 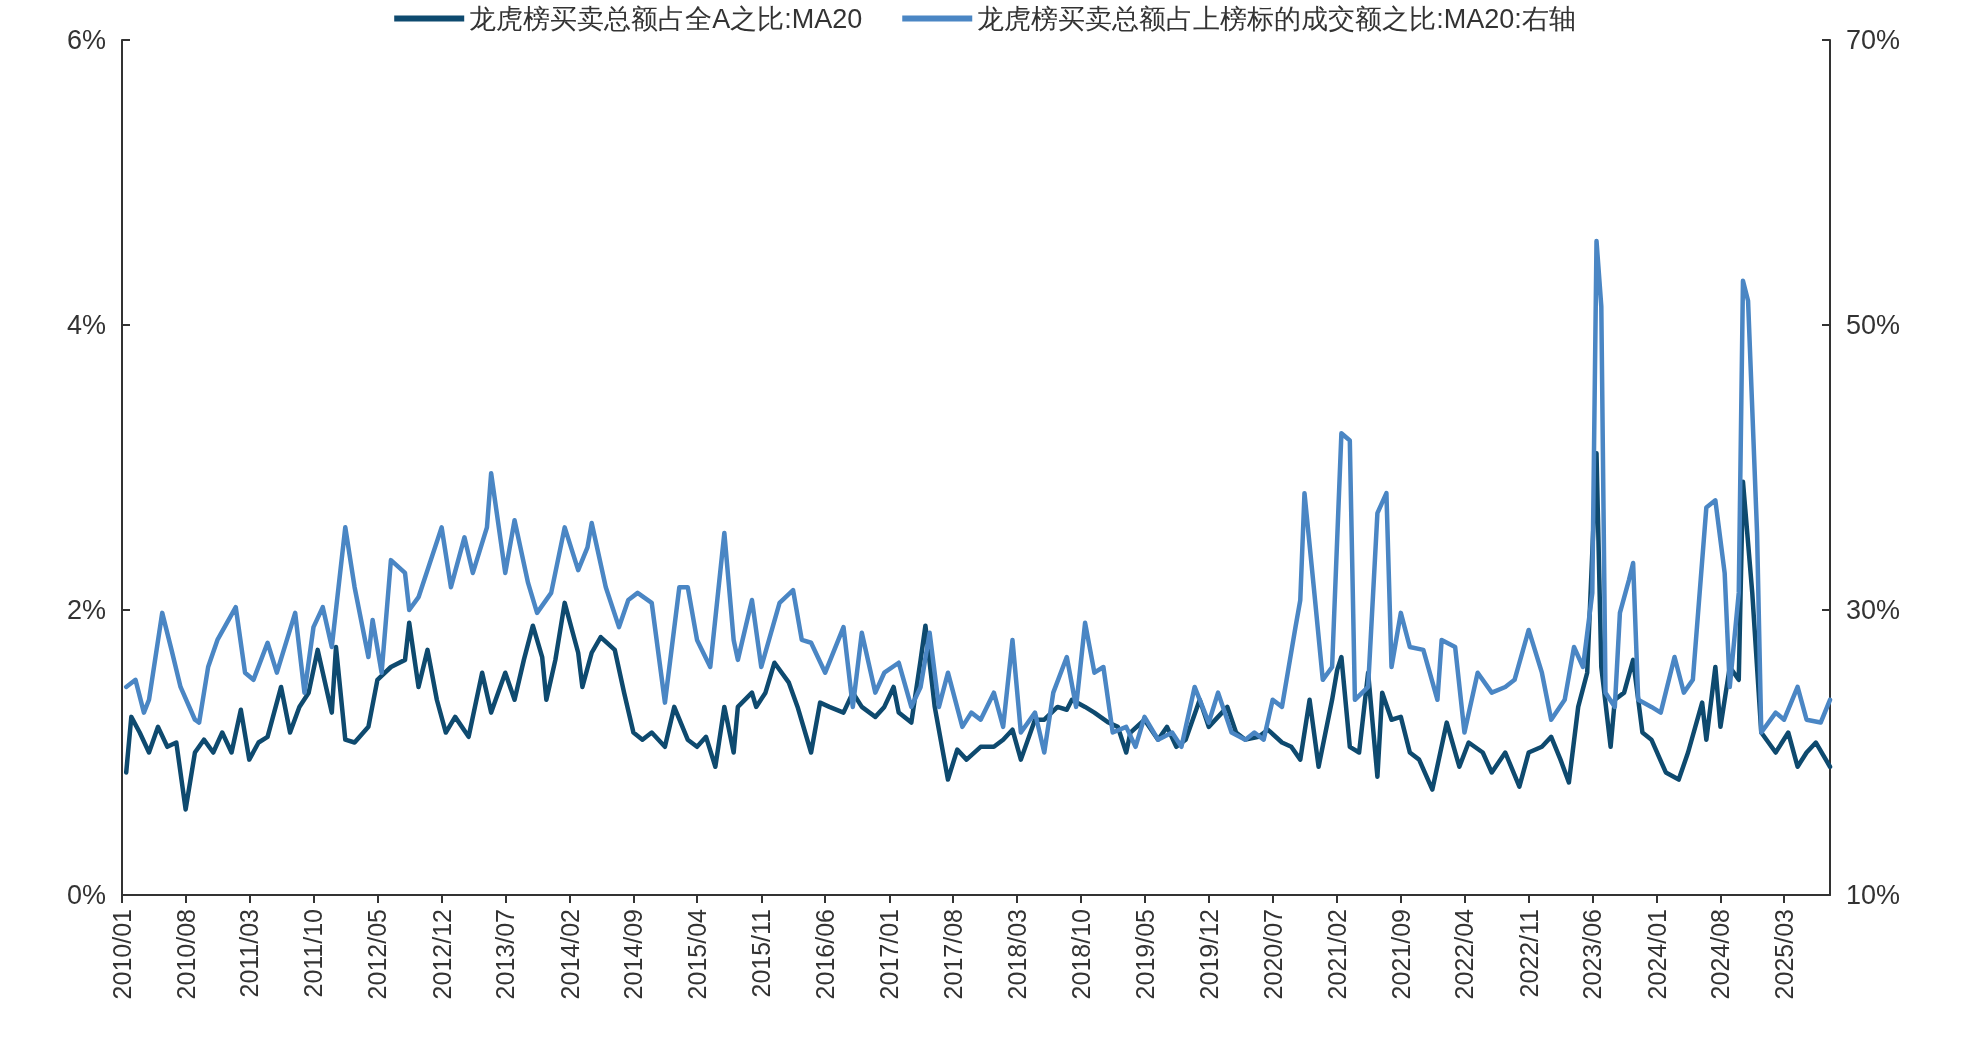 I want to click on y2-tick-label: 70%, so click(x=1873, y=40).